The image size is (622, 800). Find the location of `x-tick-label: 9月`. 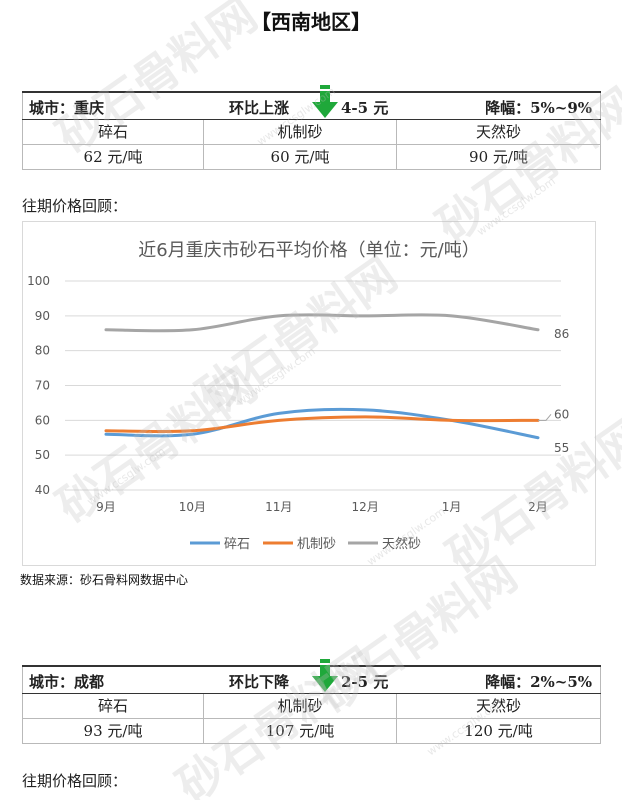

x-tick-label: 9月 is located at coordinates (106, 507).